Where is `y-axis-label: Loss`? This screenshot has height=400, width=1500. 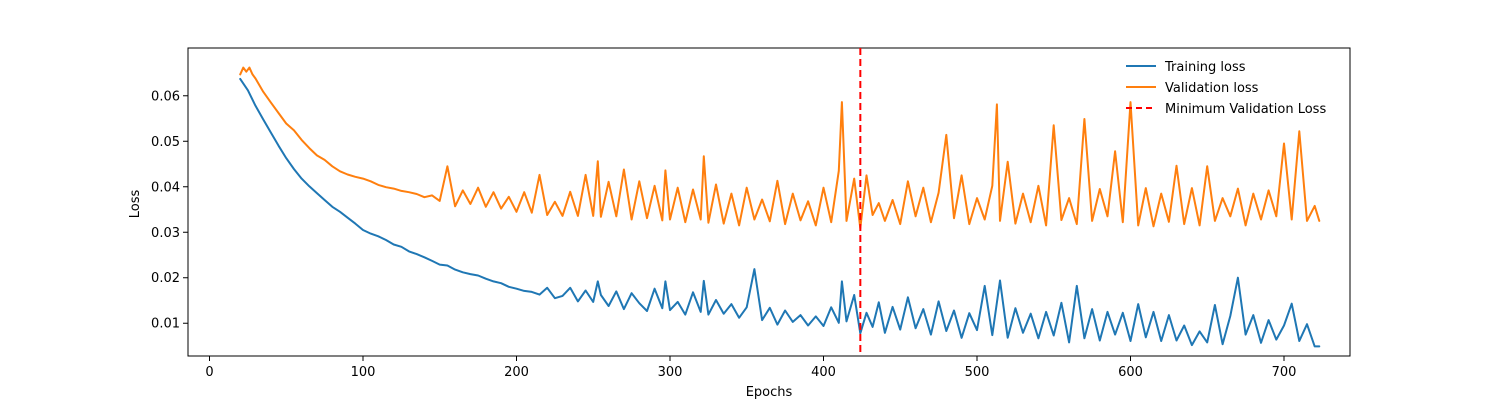
y-axis-label: Loss is located at coordinates (135, 204).